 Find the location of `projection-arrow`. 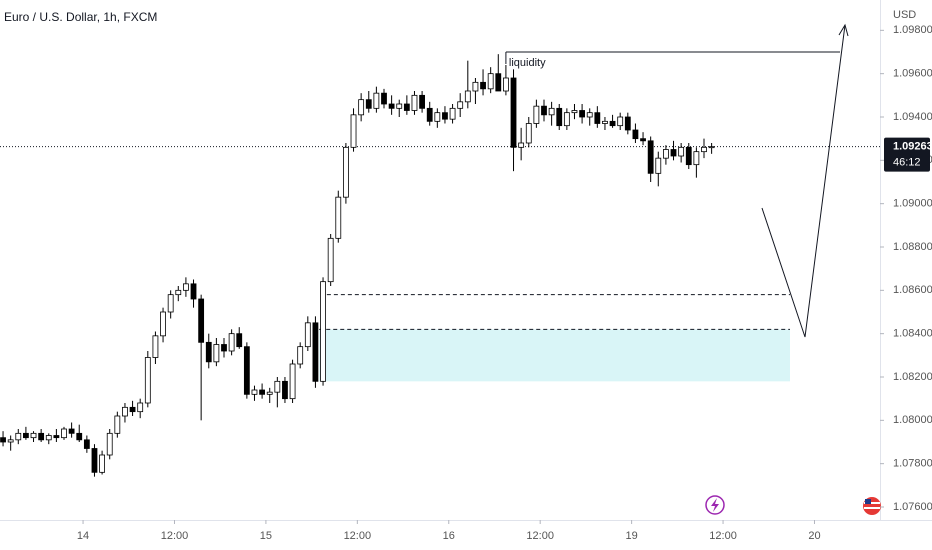

projection-arrow is located at coordinates (803, 181).